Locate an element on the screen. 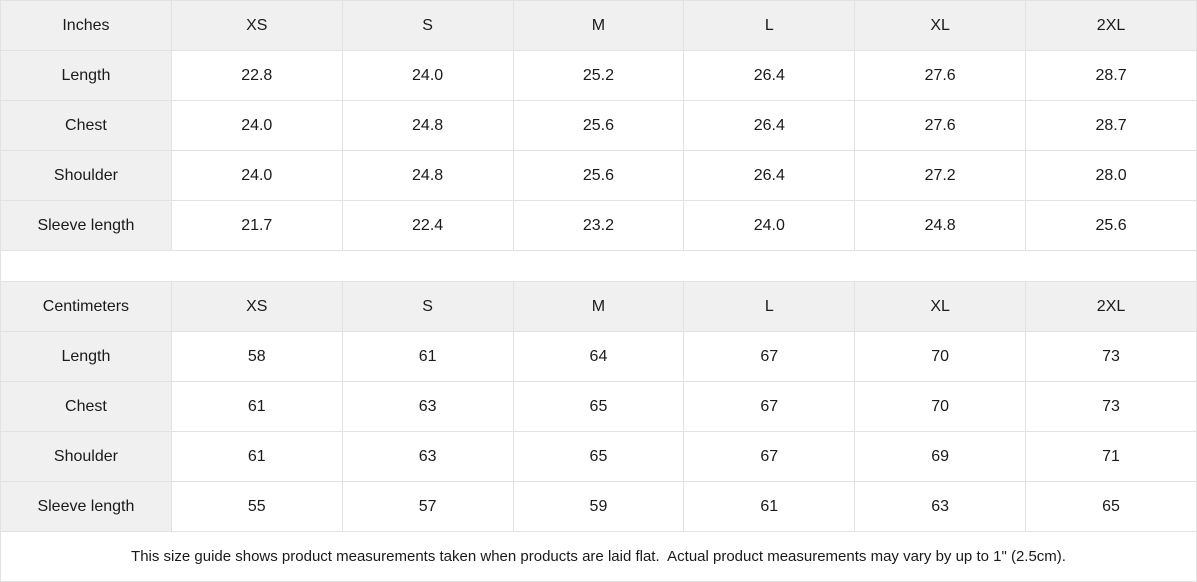 The width and height of the screenshot is (1197, 582). value-cell: 27.2 is located at coordinates (940, 175).